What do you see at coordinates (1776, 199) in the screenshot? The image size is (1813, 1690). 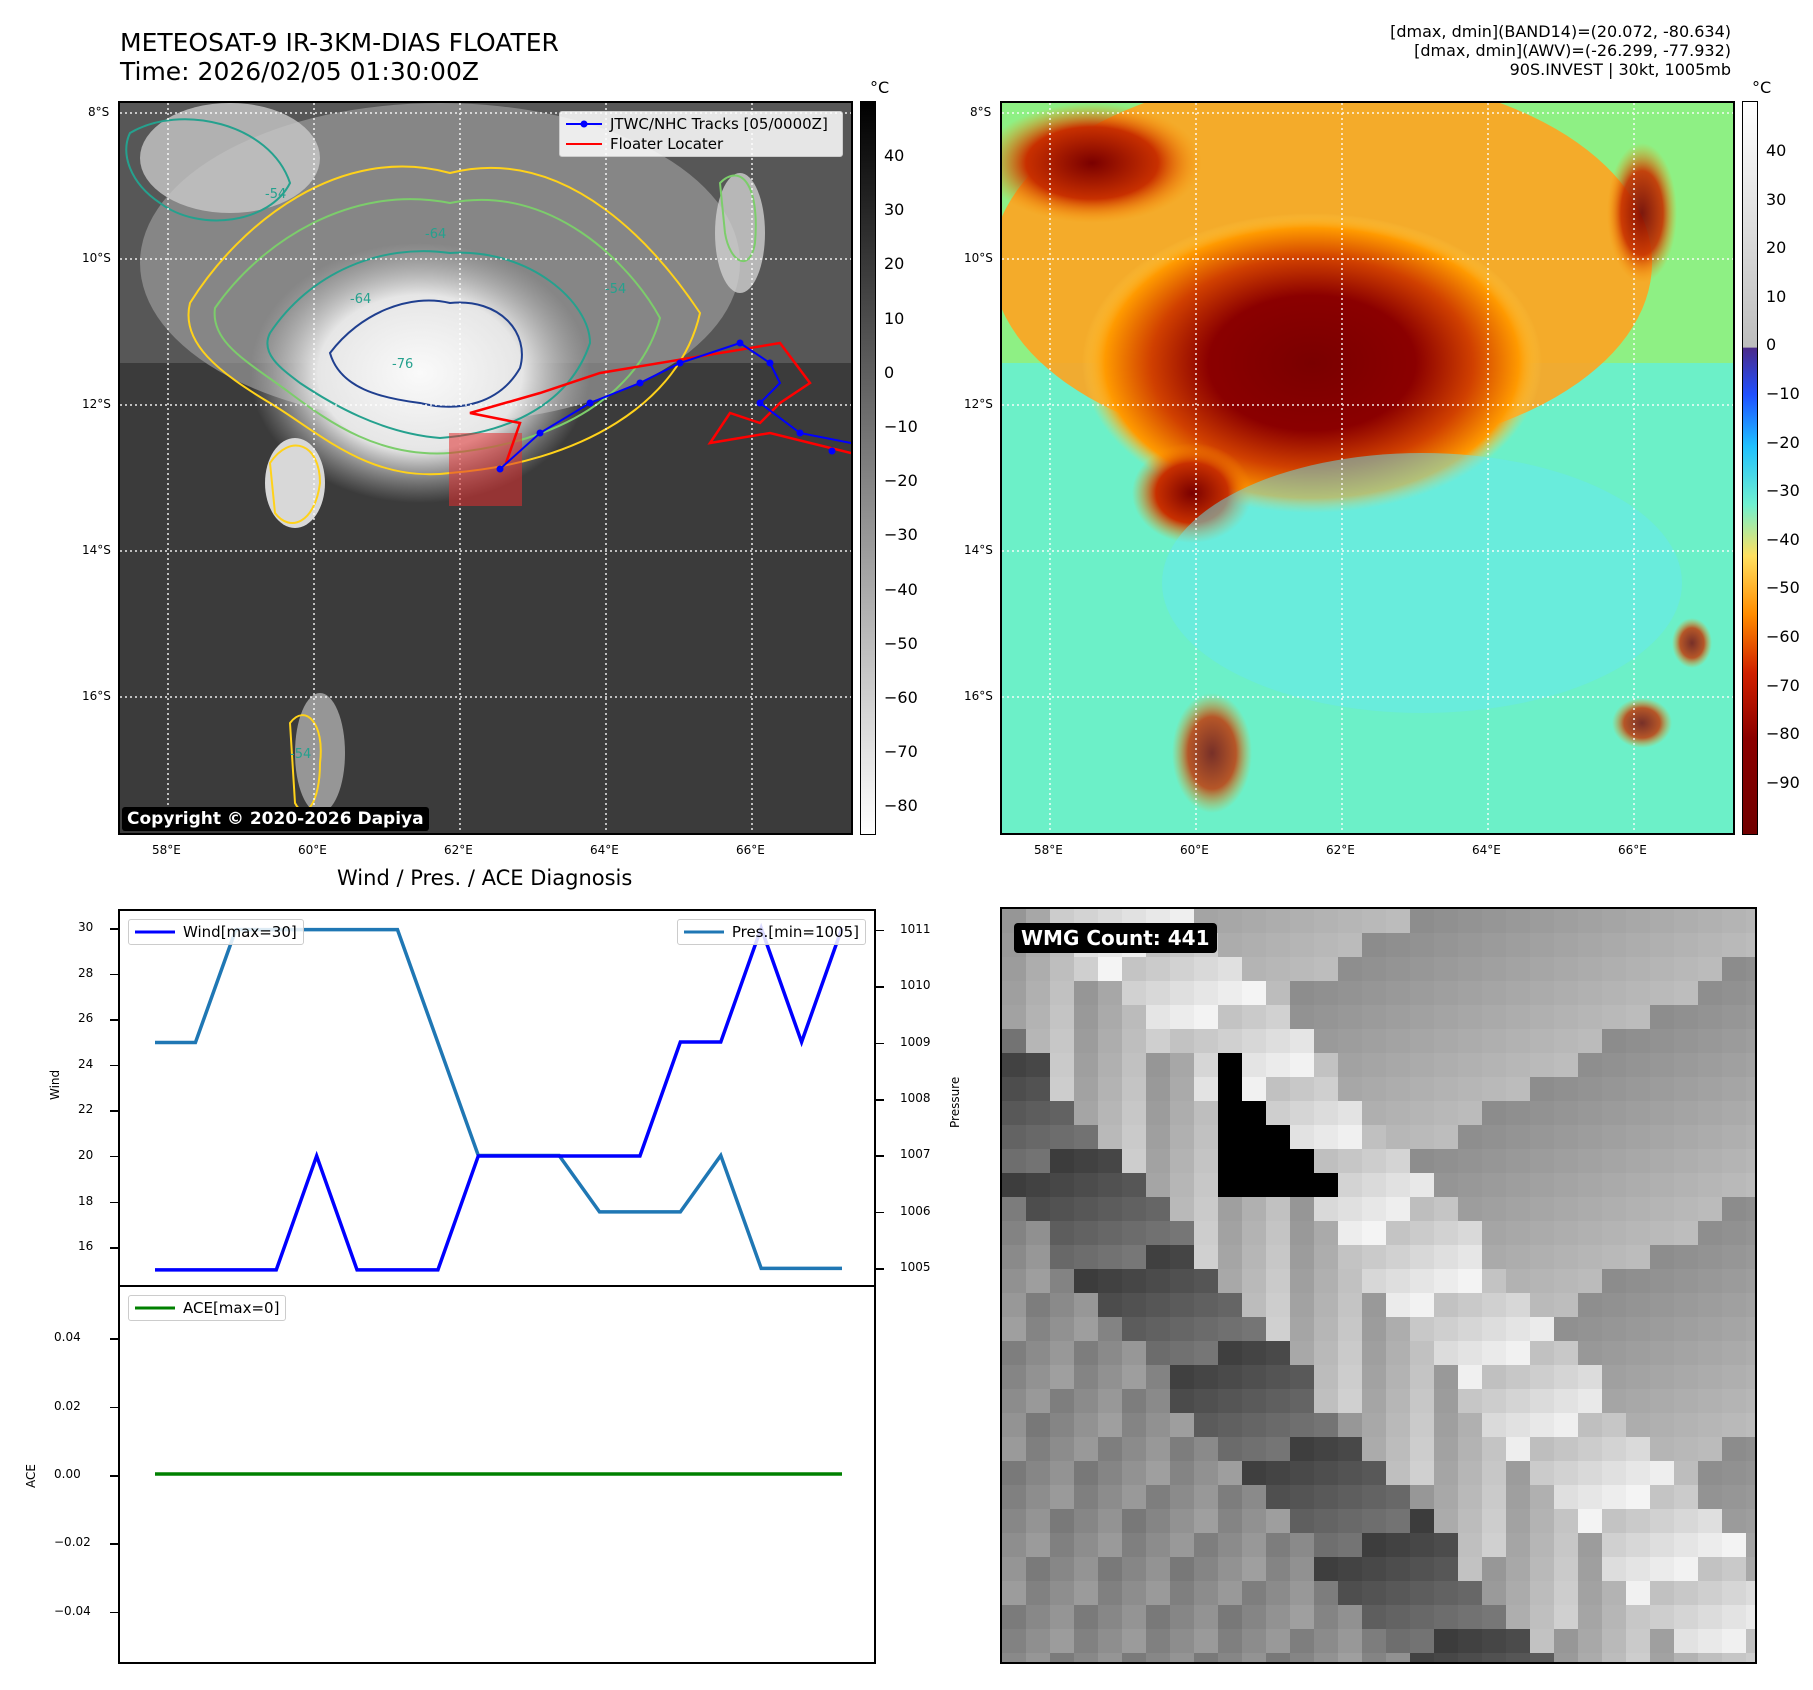 I see `colorbar-tick: 30` at bounding box center [1776, 199].